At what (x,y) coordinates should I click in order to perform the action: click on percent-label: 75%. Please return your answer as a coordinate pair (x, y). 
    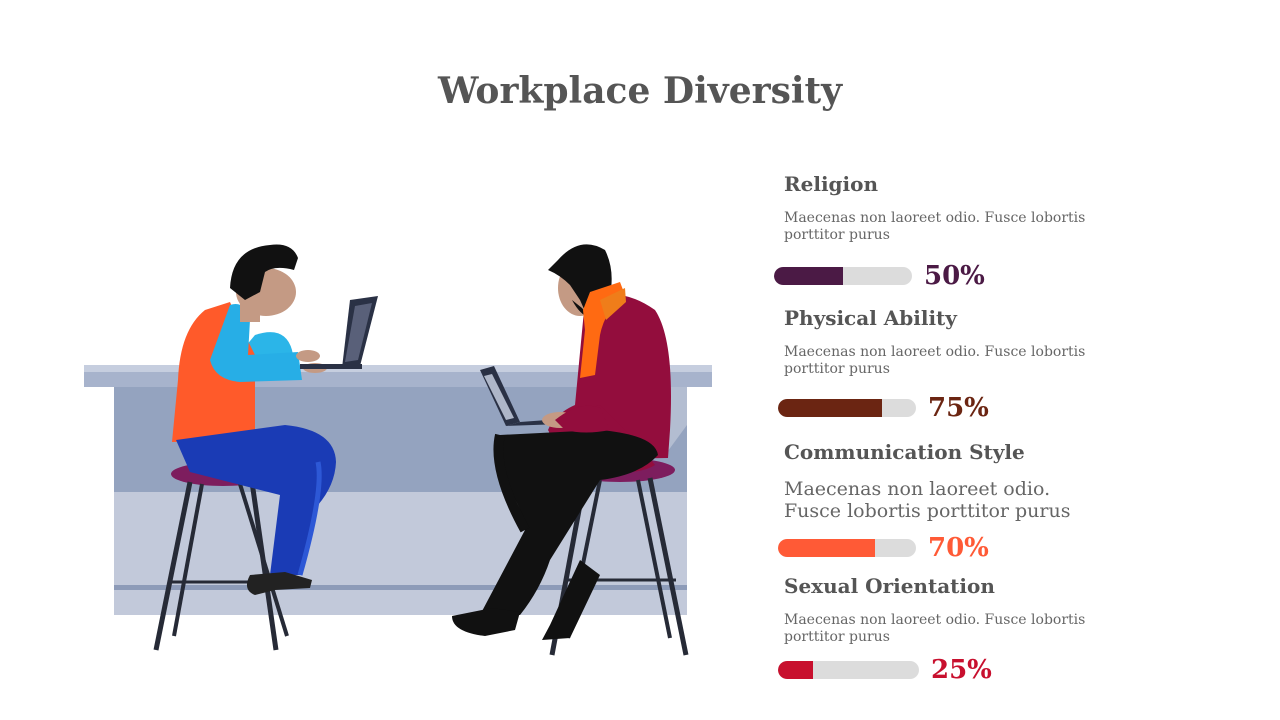
    Looking at the image, I should click on (958, 408).